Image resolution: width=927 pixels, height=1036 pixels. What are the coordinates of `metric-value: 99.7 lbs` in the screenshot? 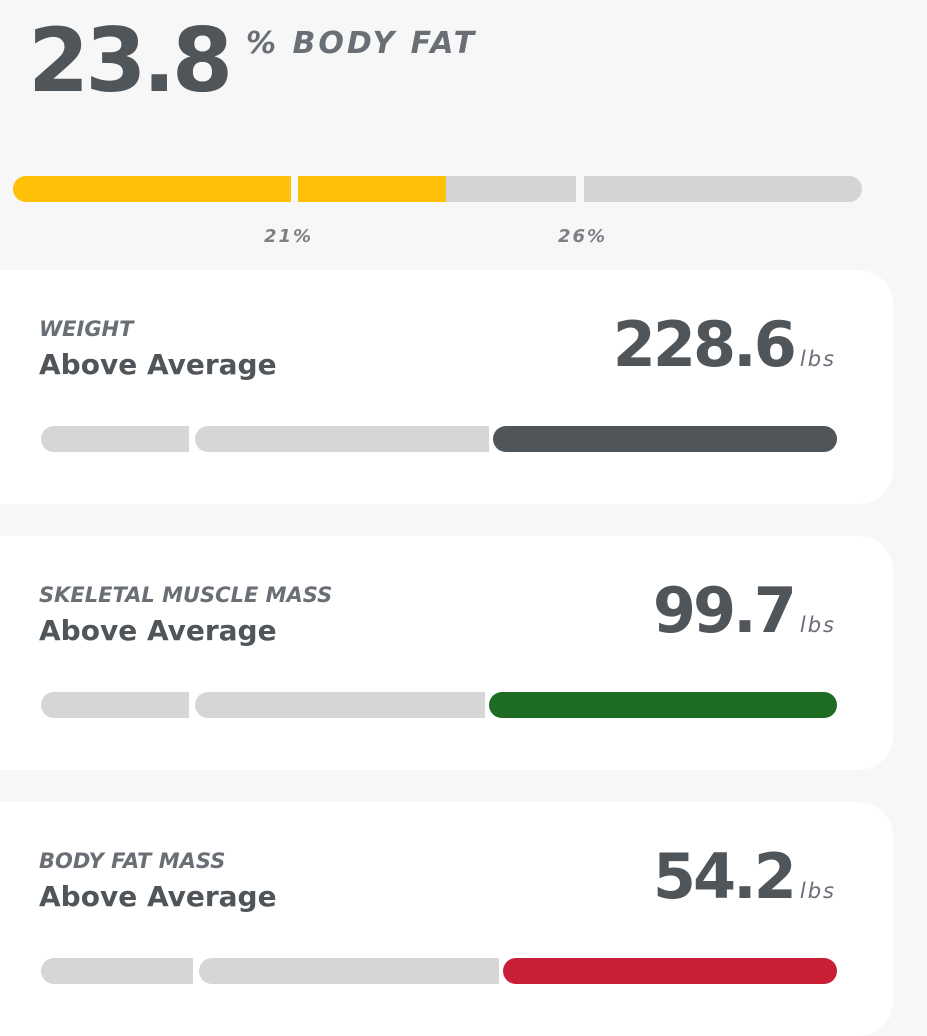 It's located at (744, 610).